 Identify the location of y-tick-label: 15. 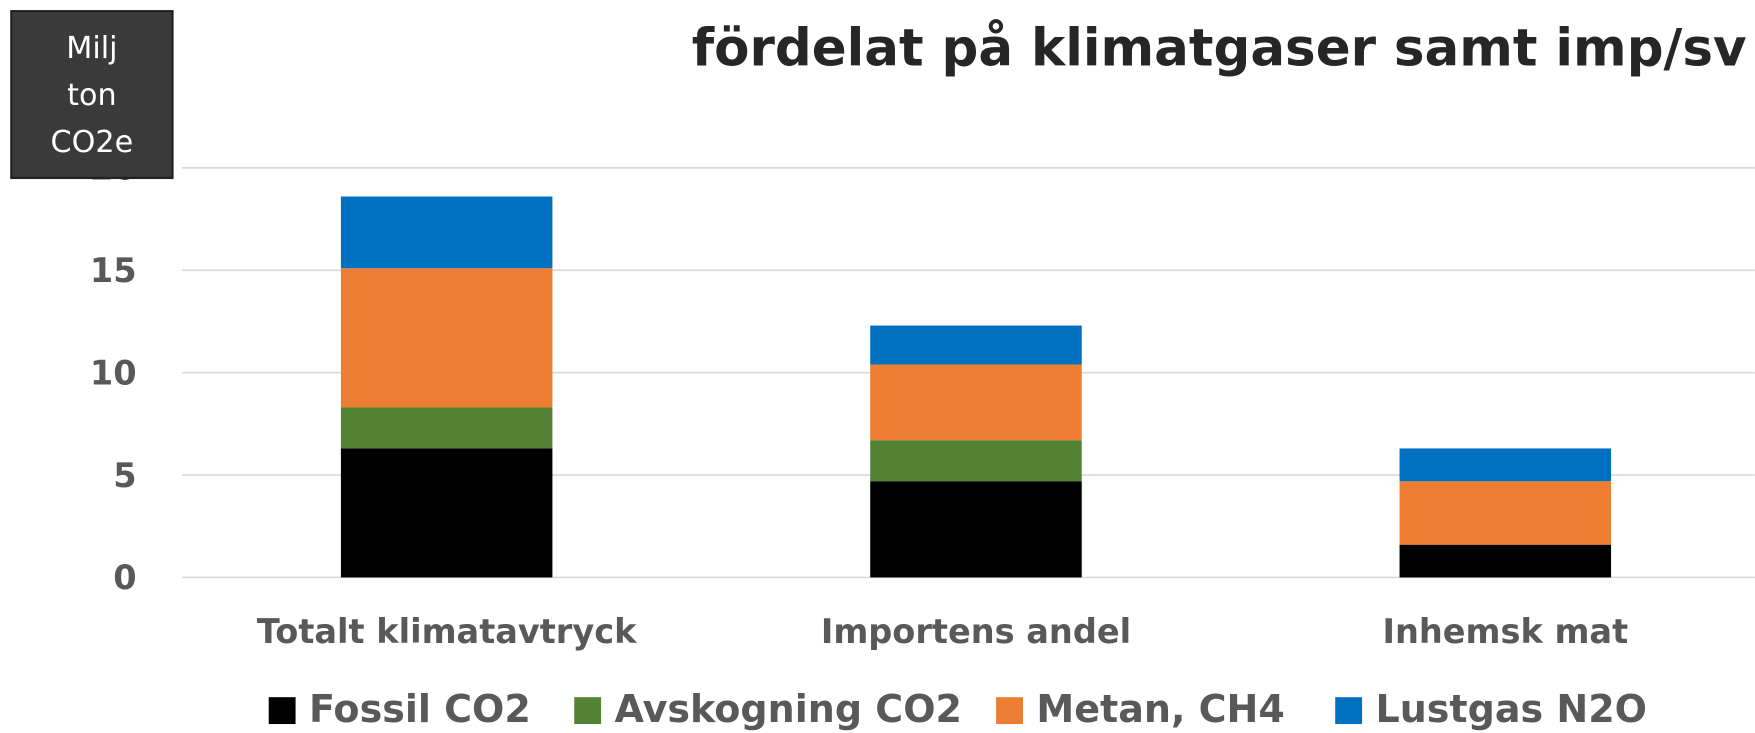
(113, 270).